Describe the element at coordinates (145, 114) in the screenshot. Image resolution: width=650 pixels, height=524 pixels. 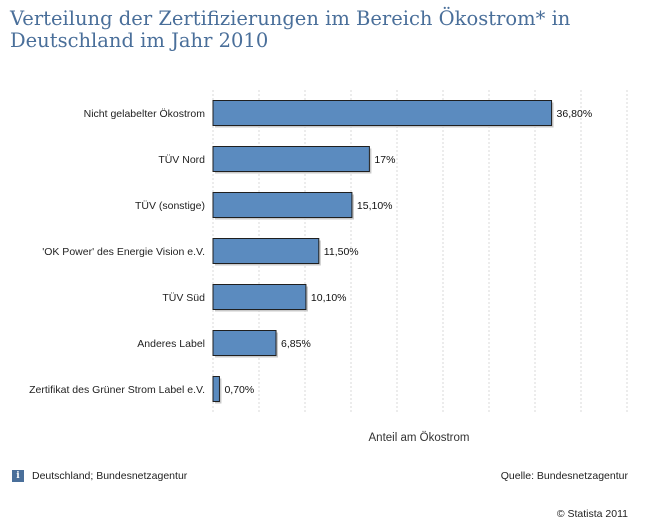
I see `category-label: Nicht gelabelter Ökostrom` at that location.